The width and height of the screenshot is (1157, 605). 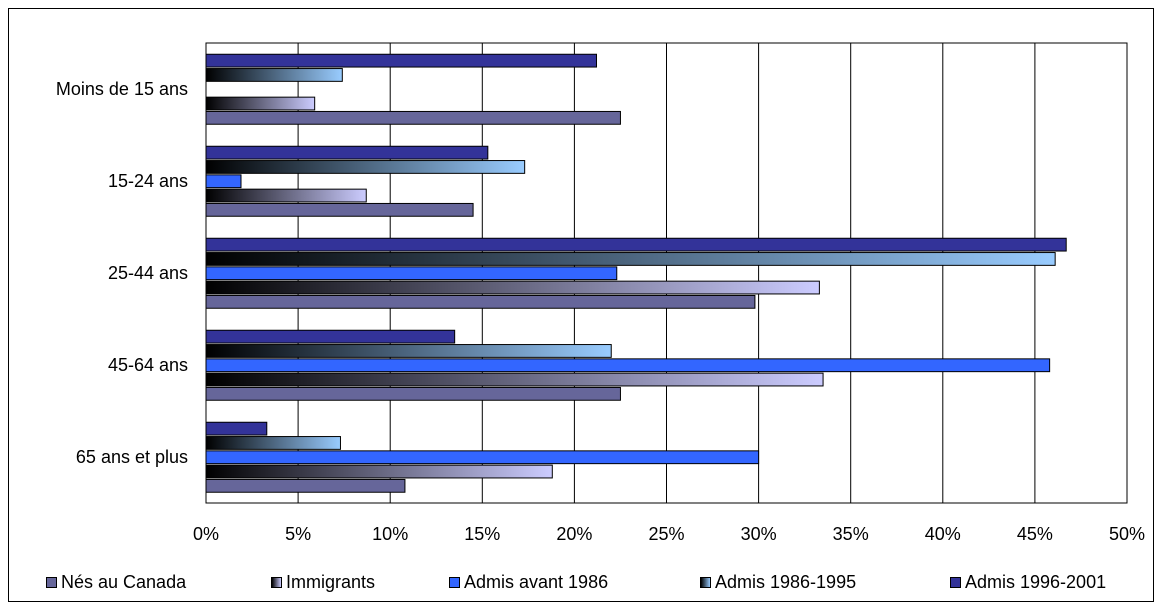 What do you see at coordinates (482, 534) in the screenshot?
I see `x-tick-label: 15%` at bounding box center [482, 534].